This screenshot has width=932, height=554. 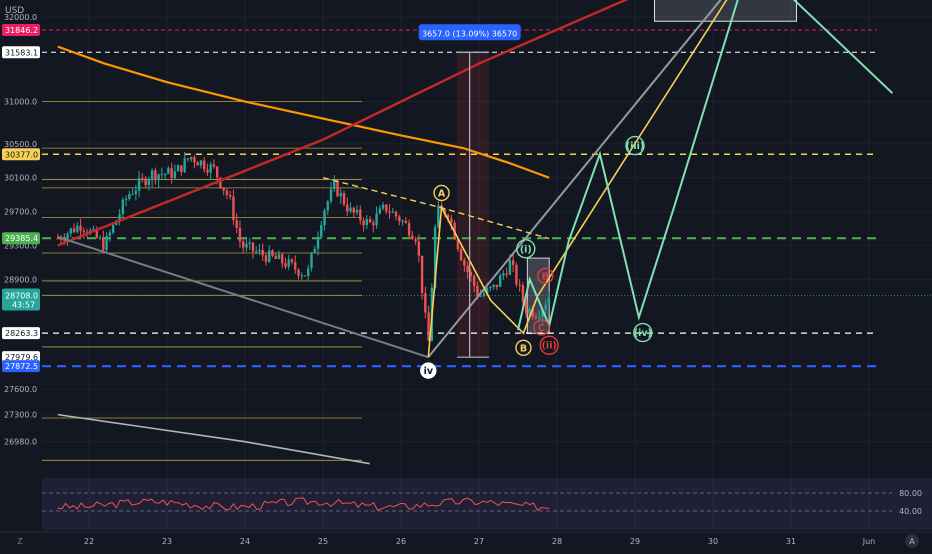 I want to click on price-marker-label: 31846.2, so click(x=21, y=30).